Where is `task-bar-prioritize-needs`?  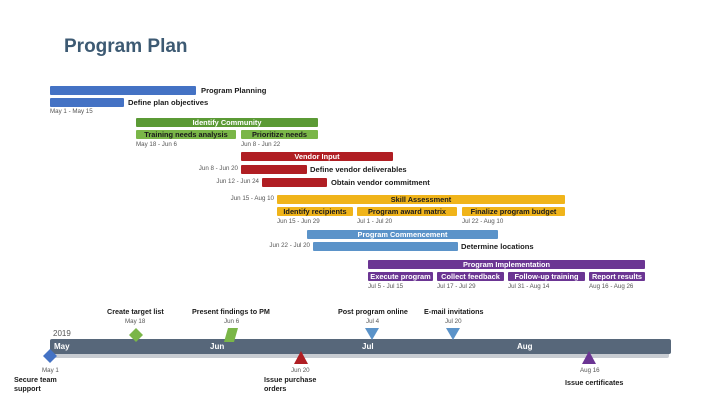 task-bar-prioritize-needs is located at coordinates (279, 134).